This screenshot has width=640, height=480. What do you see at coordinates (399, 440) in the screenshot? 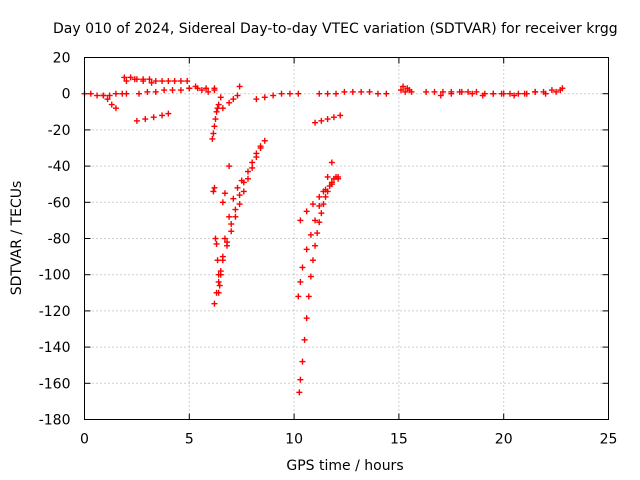
I see `x-tick-label: 15` at bounding box center [399, 440].